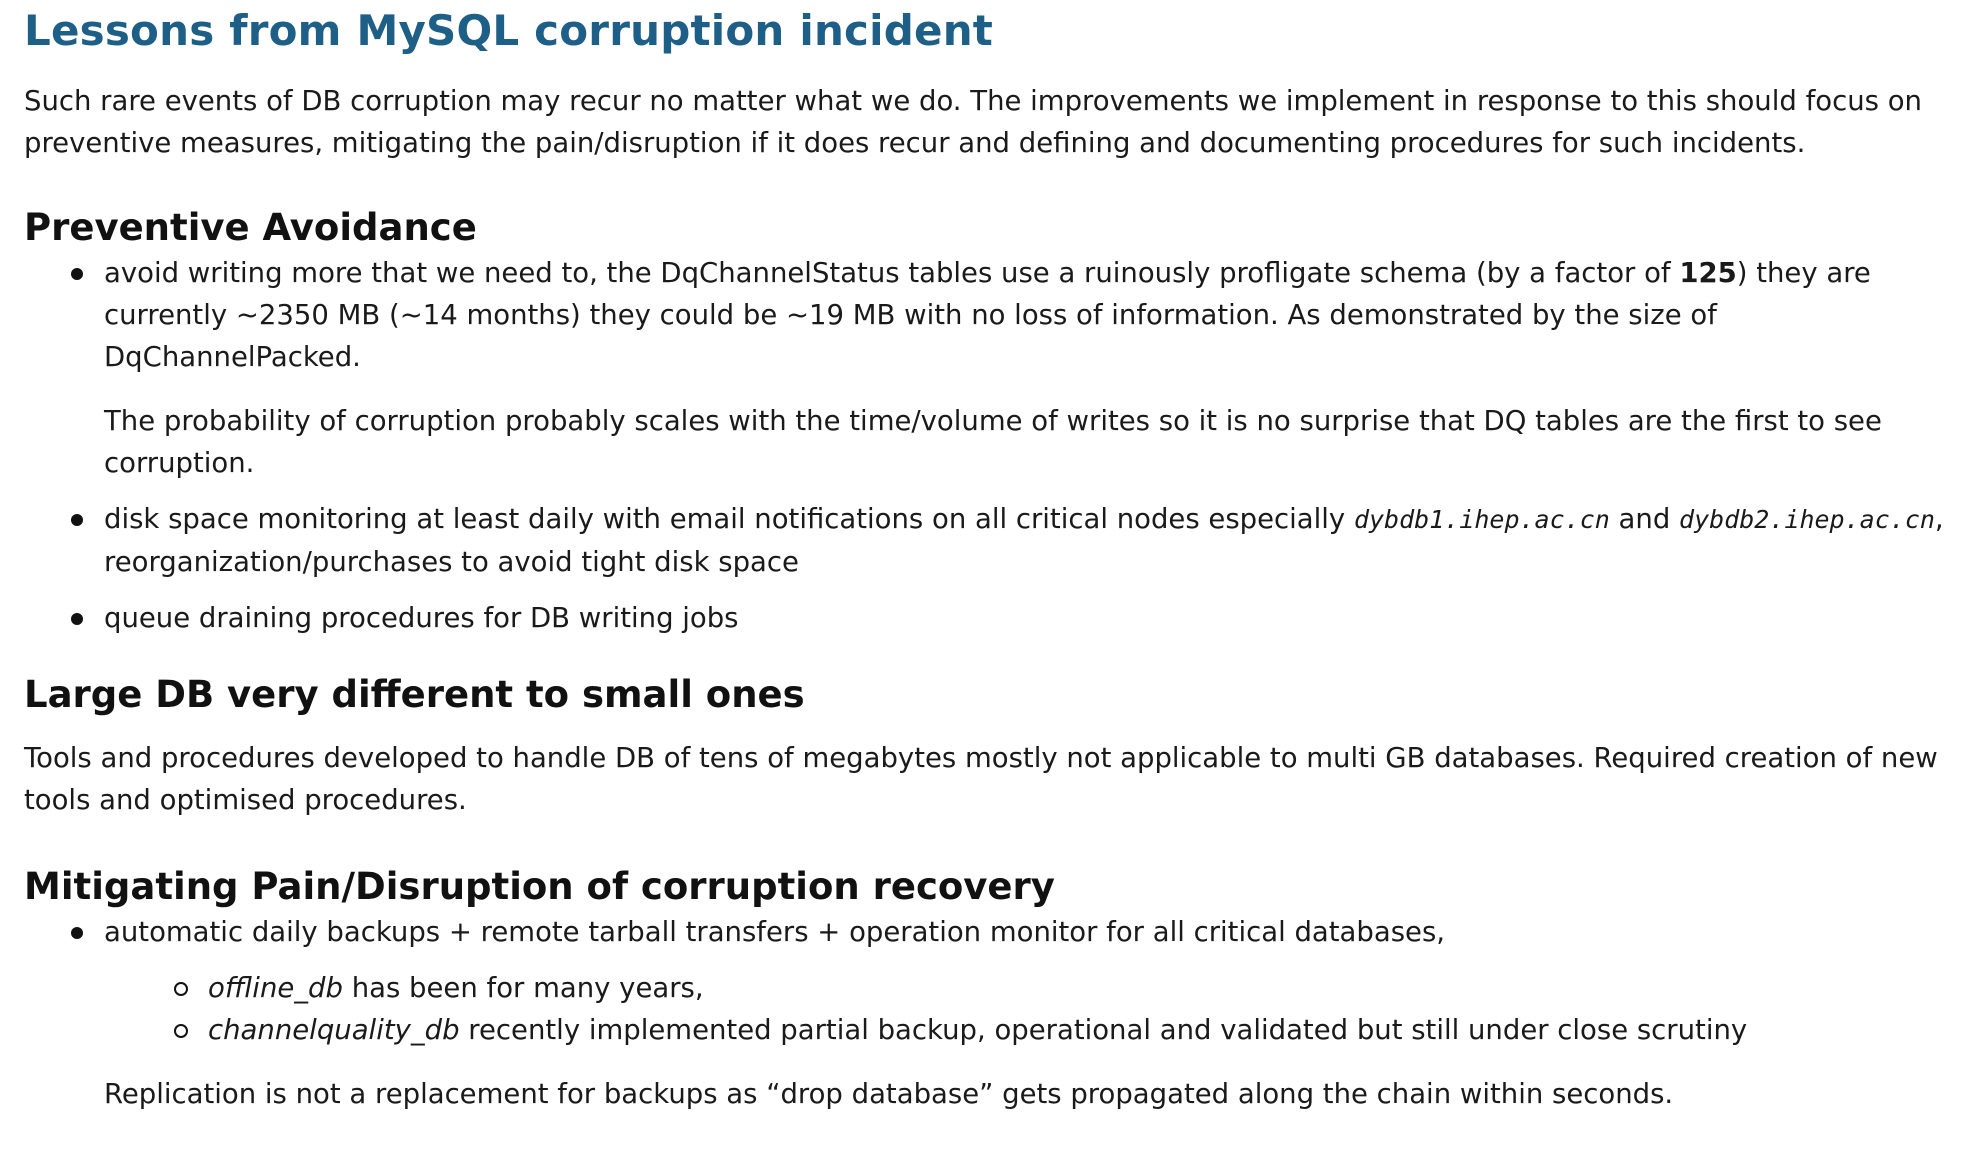  I want to click on factor-value: 125, so click(1708, 273).